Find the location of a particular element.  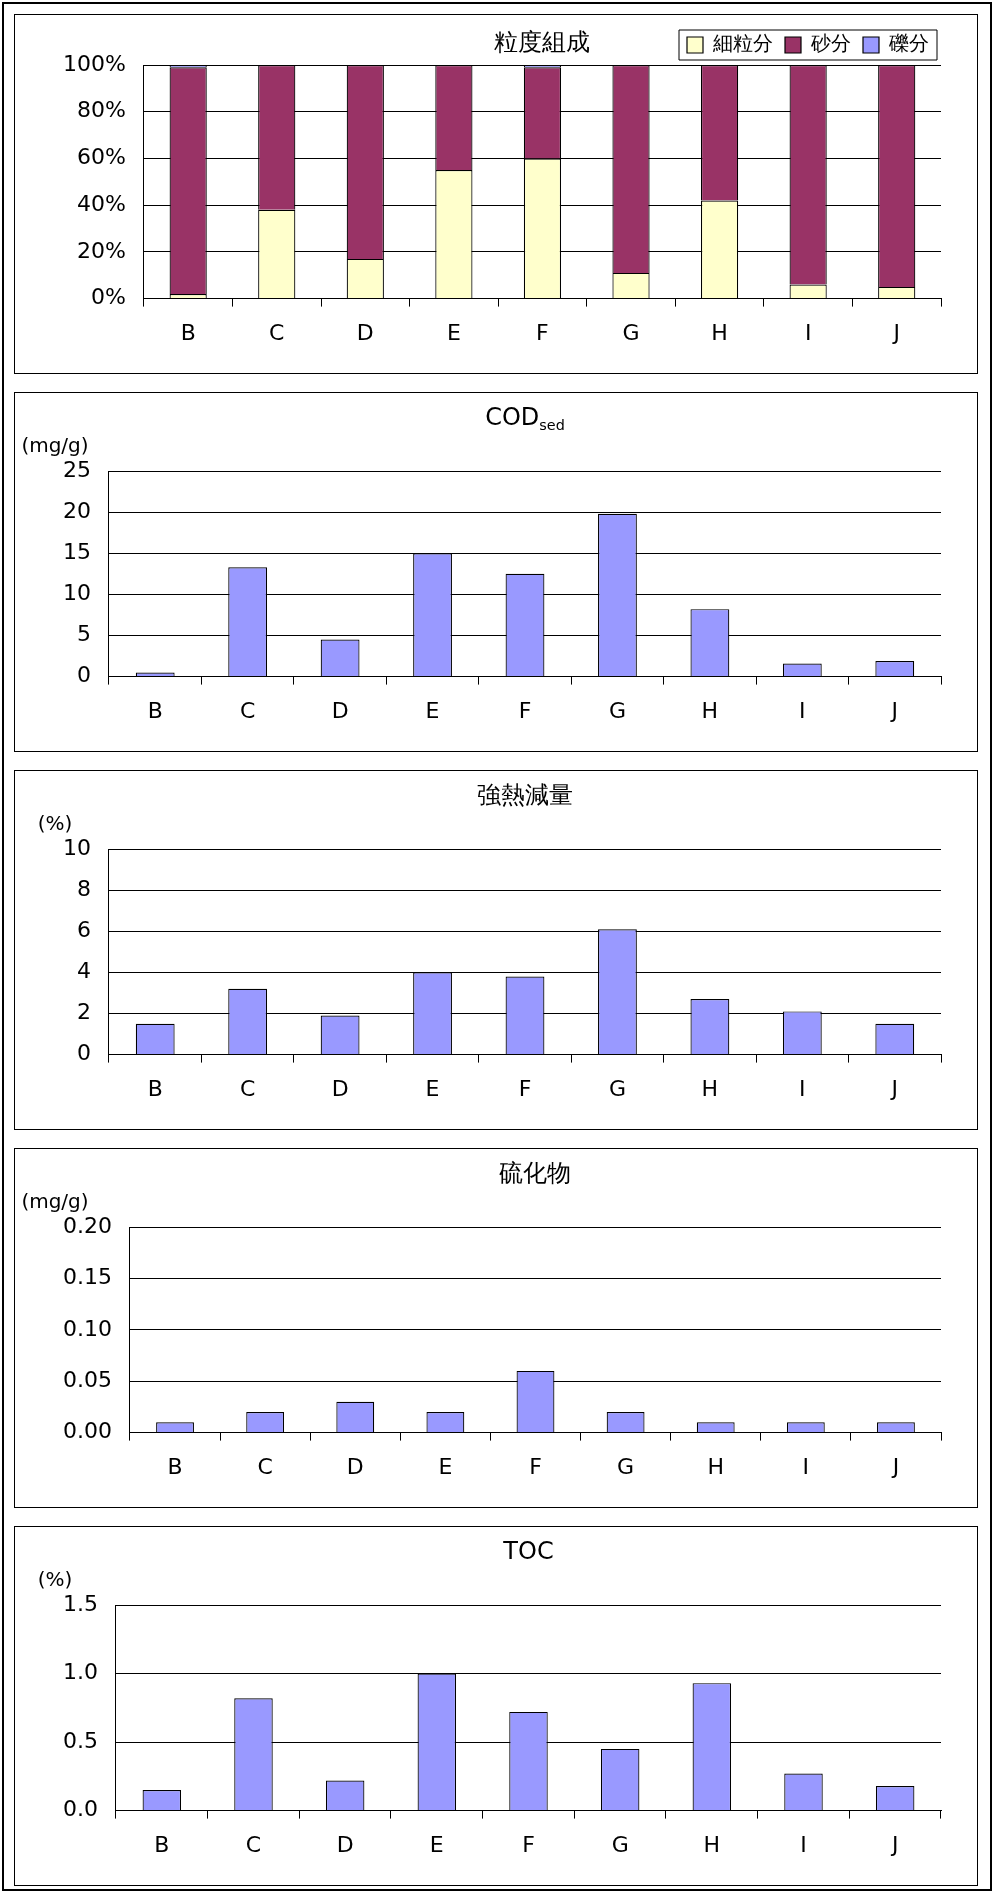

y-tick-label: 4 is located at coordinates (83, 971).